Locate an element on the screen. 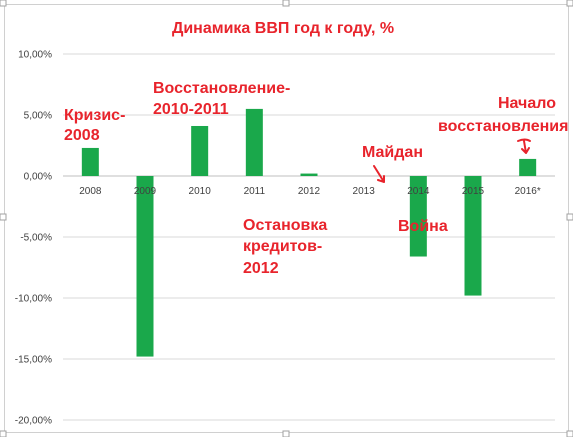  annotation-recovery-start-line1: Начало is located at coordinates (527, 103).